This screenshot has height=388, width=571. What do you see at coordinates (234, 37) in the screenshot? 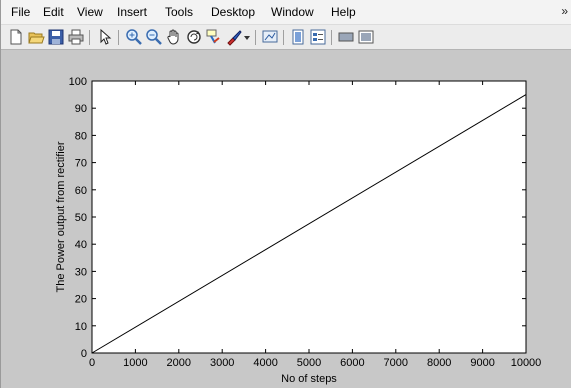
I see `brush-icon` at bounding box center [234, 37].